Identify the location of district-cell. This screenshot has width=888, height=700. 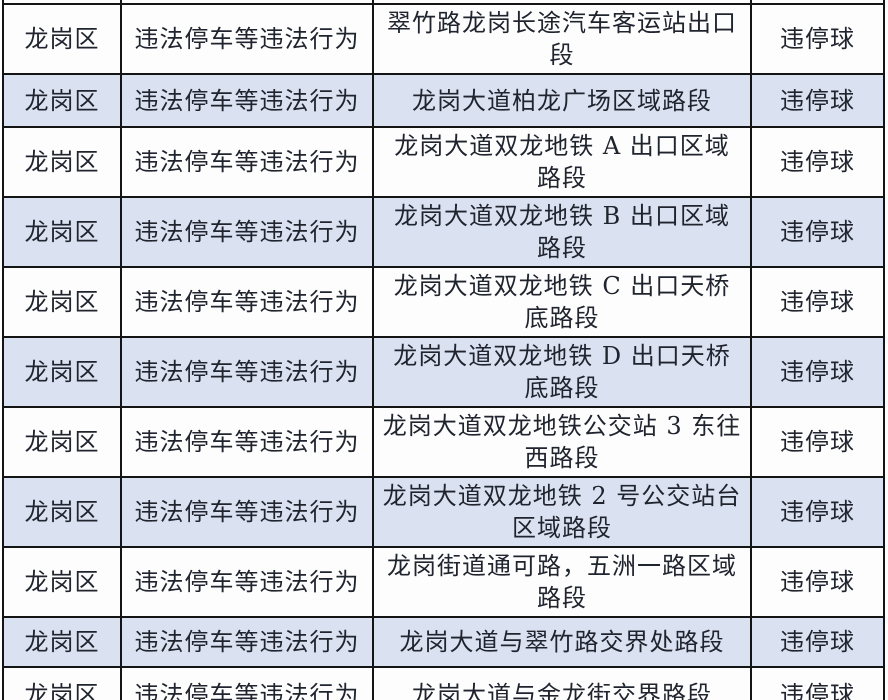
(62, 2).